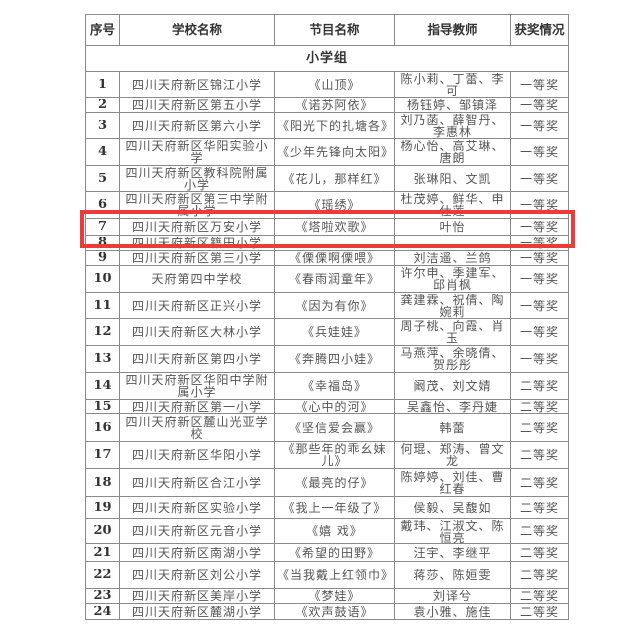  Describe the element at coordinates (102, 507) in the screenshot. I see `cell-index: 19` at that location.